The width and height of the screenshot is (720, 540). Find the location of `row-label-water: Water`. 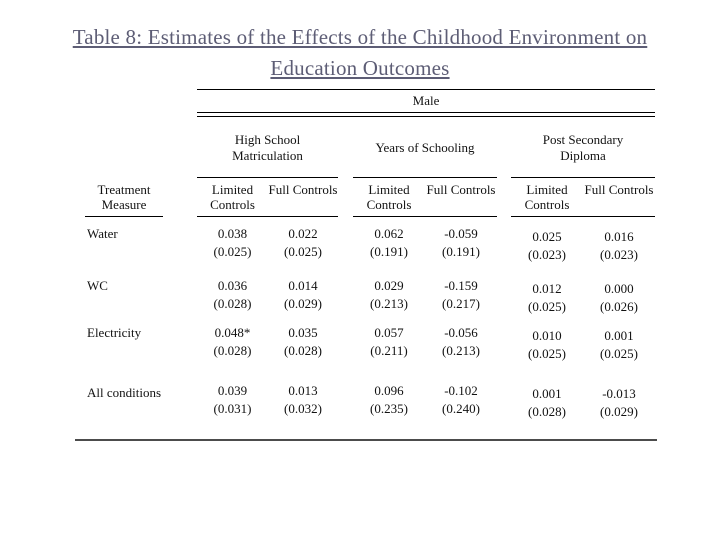

row-label-water: Water is located at coordinates (141, 243).